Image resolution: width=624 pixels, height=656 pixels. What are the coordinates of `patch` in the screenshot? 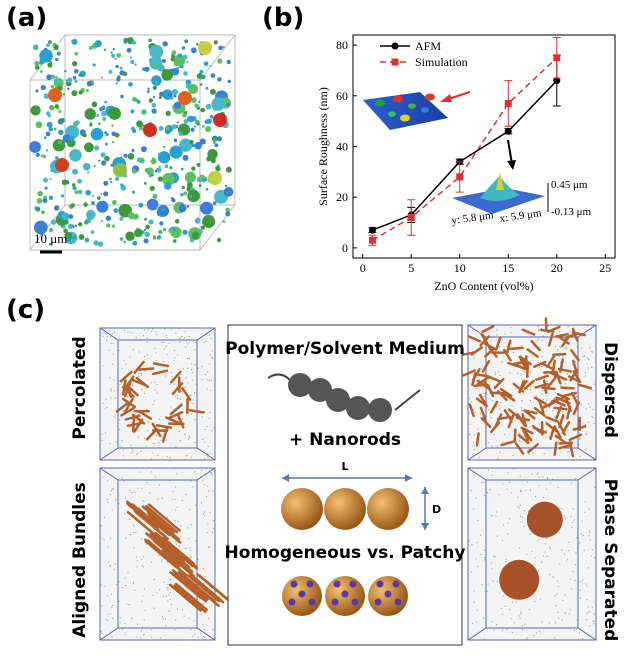 It's located at (337, 584).